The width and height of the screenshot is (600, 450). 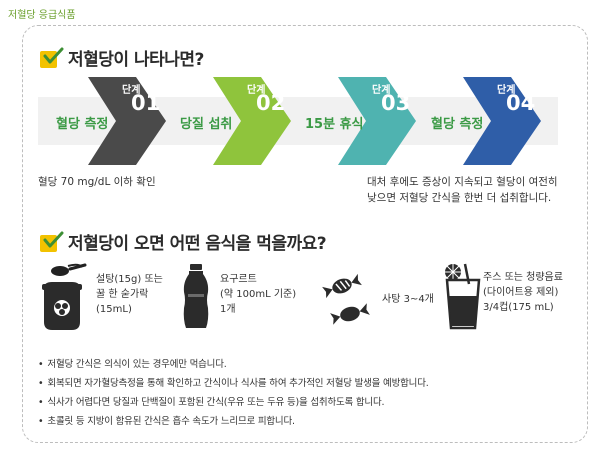 I want to click on food-sugar-line-1: 설탕(15g) 또는, so click(x=129, y=279).